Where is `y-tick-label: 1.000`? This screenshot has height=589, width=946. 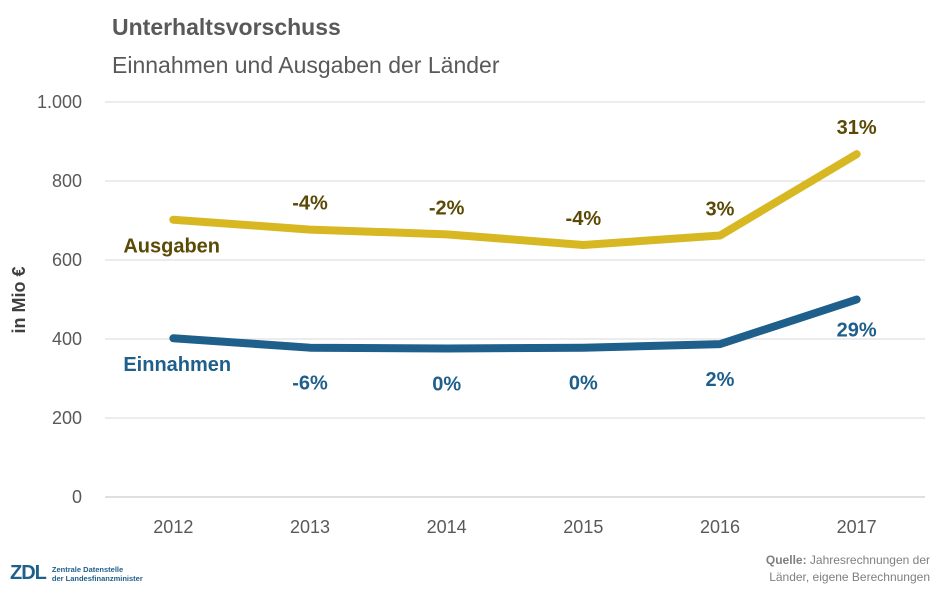
y-tick-label: 1.000 is located at coordinates (59, 102).